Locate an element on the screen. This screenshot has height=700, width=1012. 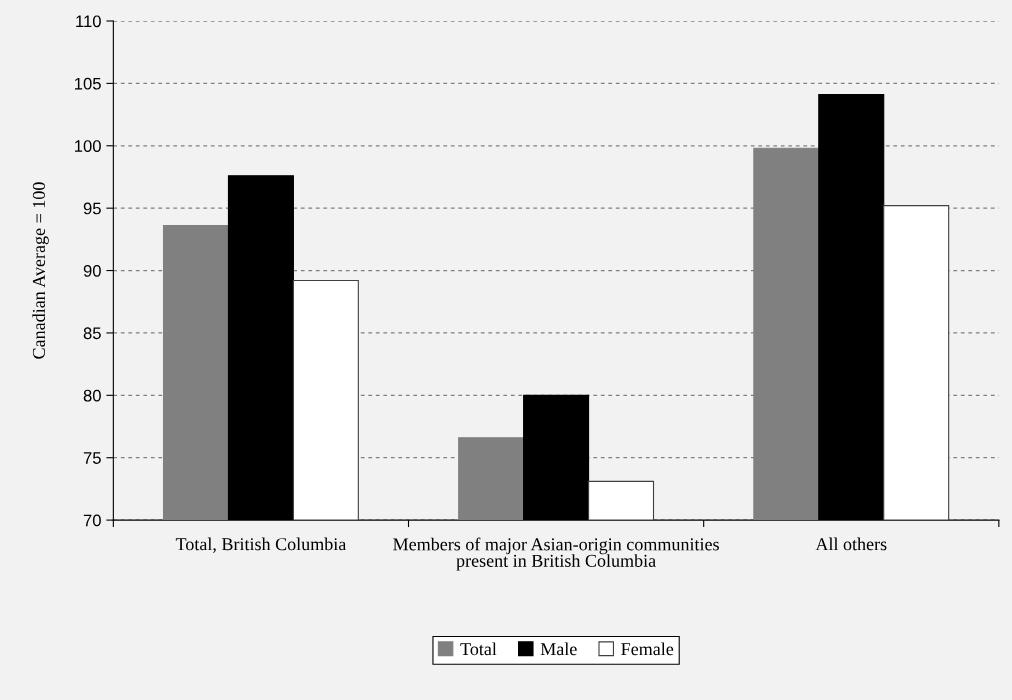
y-axis-title: Canadian Average = 100 is located at coordinates (40, 270).